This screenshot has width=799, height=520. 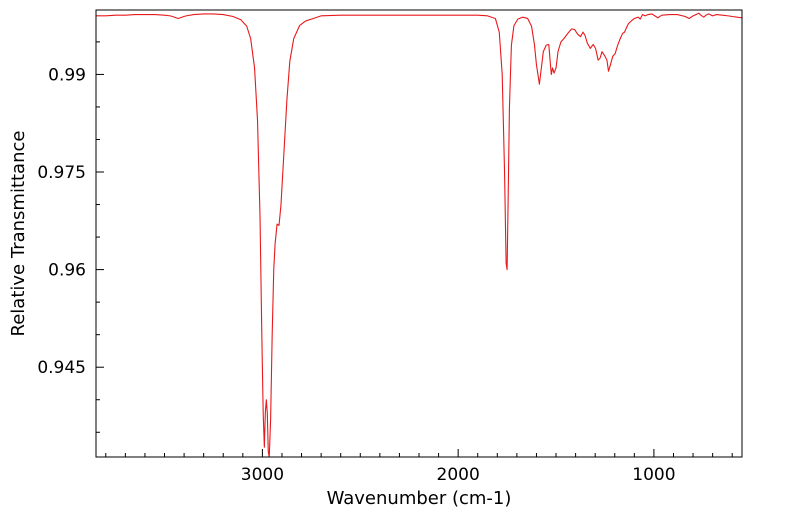 What do you see at coordinates (419, 467) in the screenshot?
I see `x-axis: 3000 2000 1000` at bounding box center [419, 467].